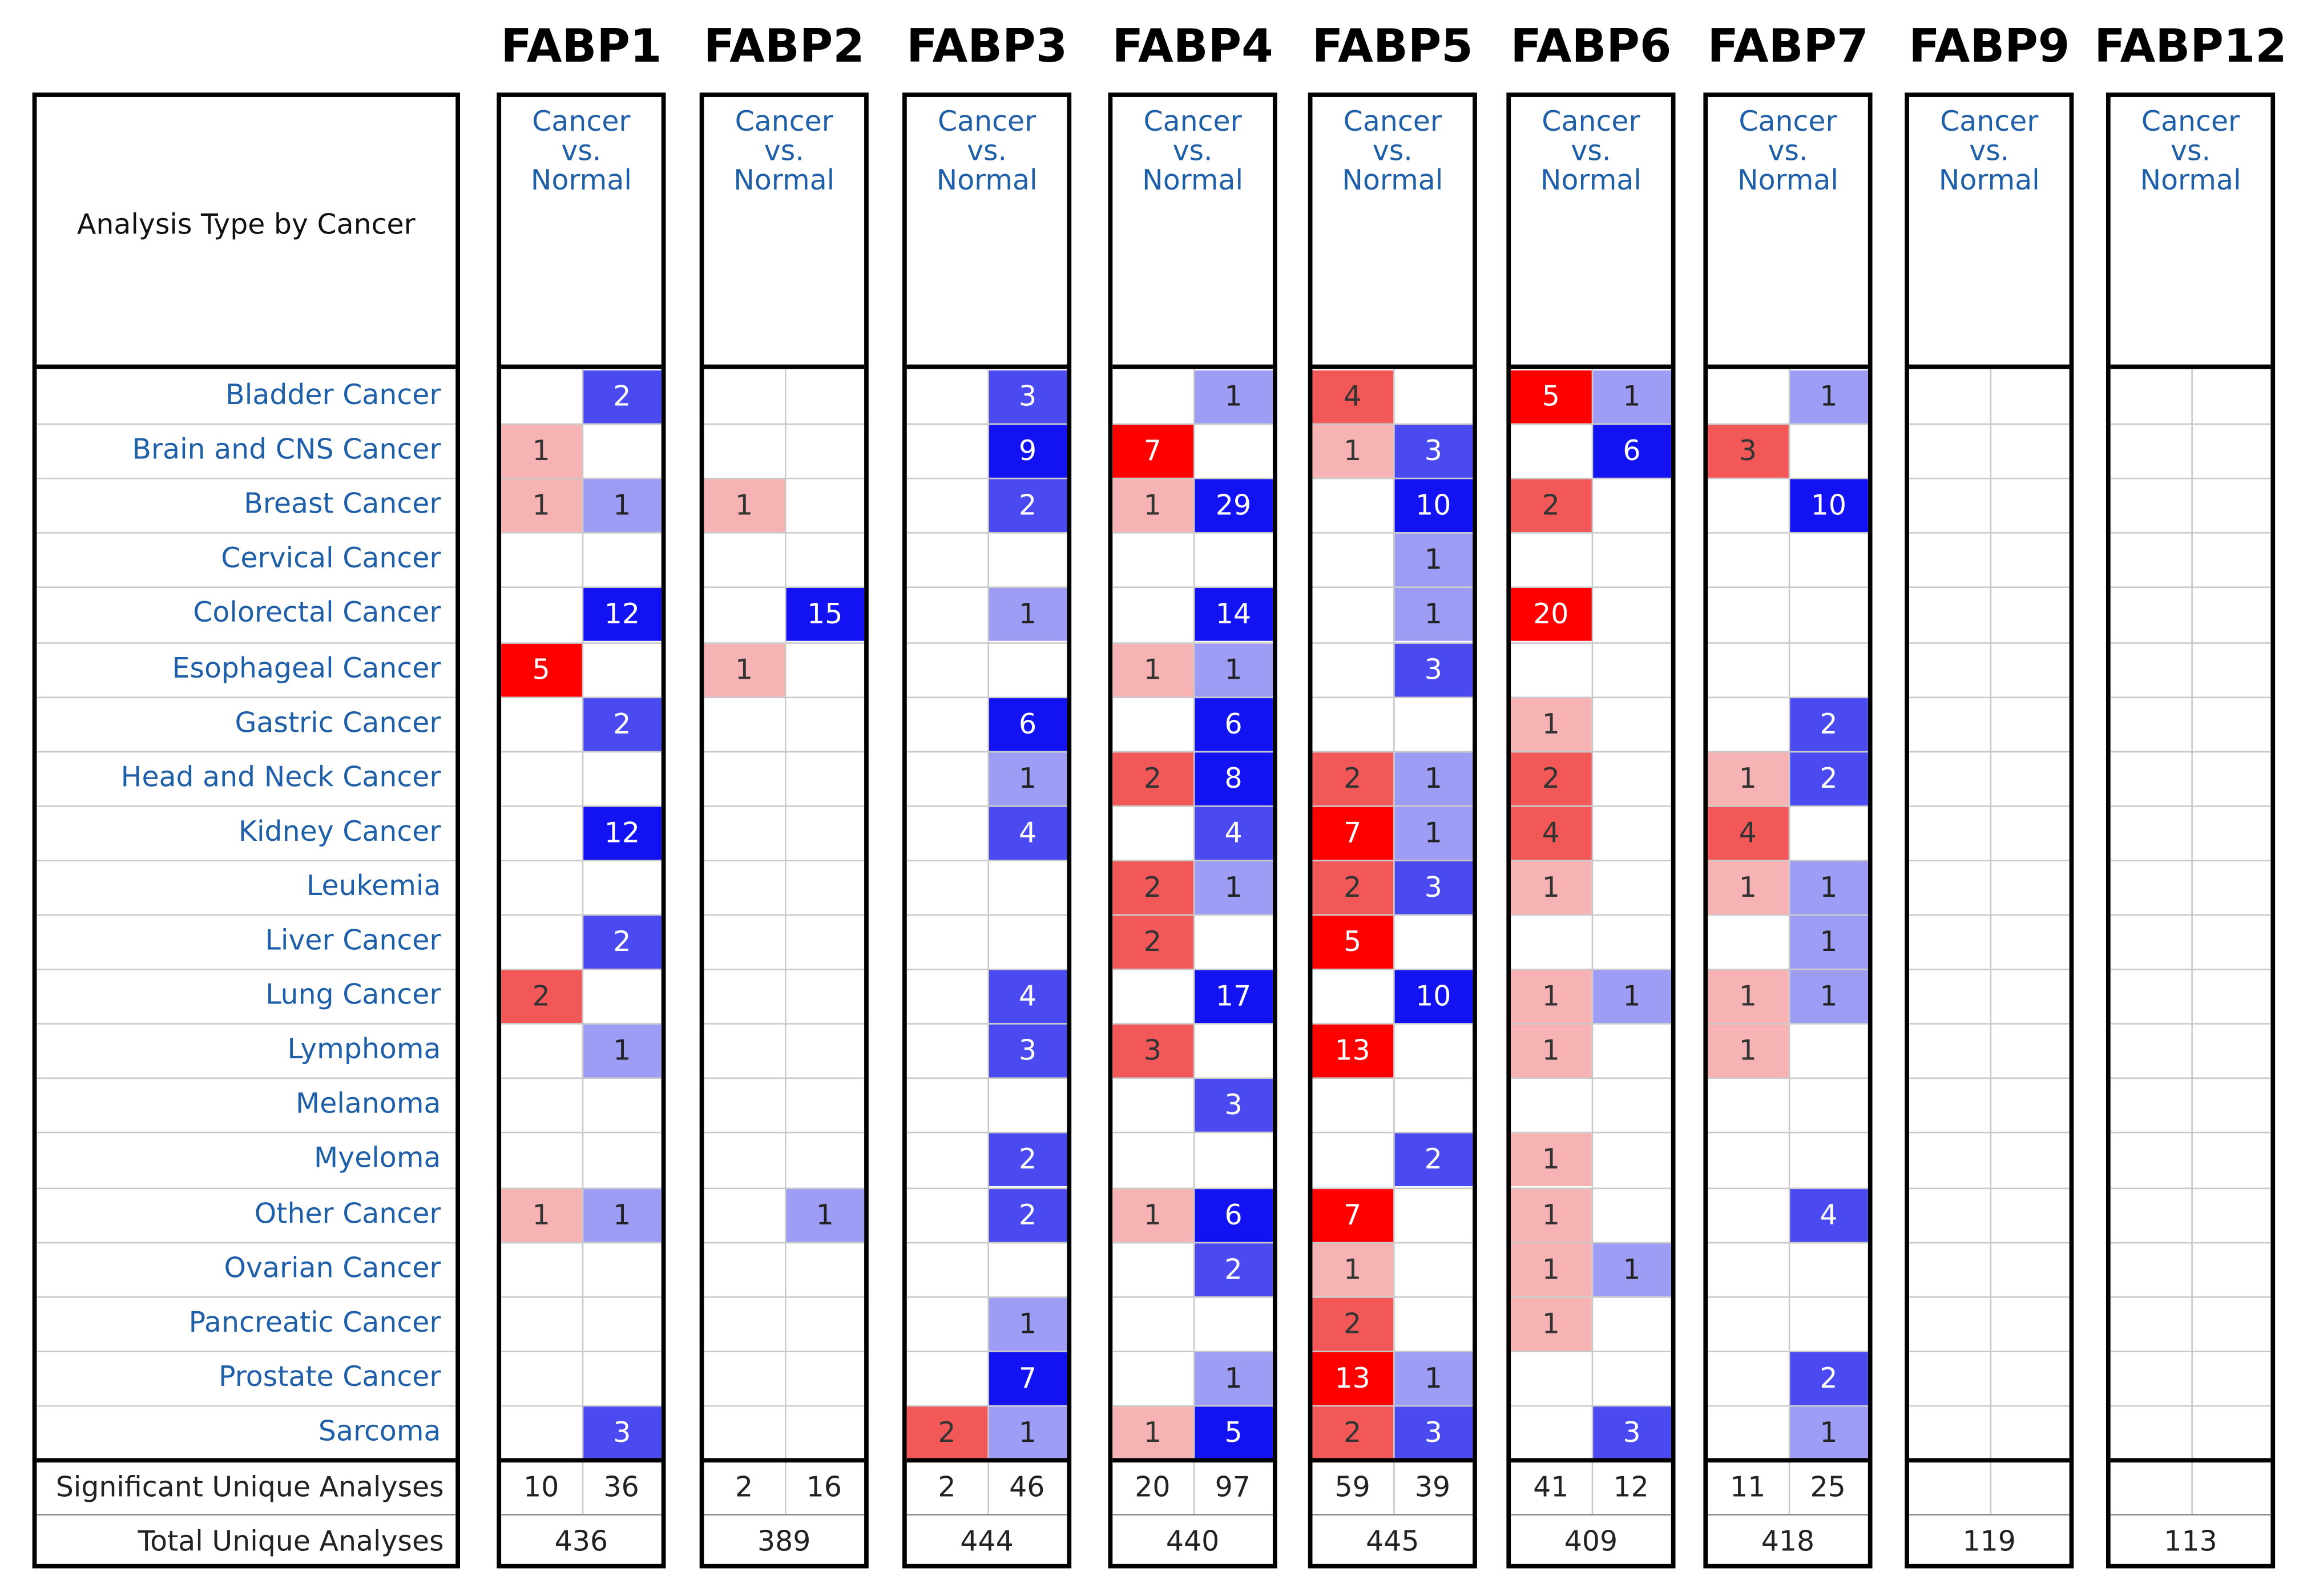  Describe the element at coordinates (347, 1213) in the screenshot. I see `cancer-row-label: Other Cancer` at that location.